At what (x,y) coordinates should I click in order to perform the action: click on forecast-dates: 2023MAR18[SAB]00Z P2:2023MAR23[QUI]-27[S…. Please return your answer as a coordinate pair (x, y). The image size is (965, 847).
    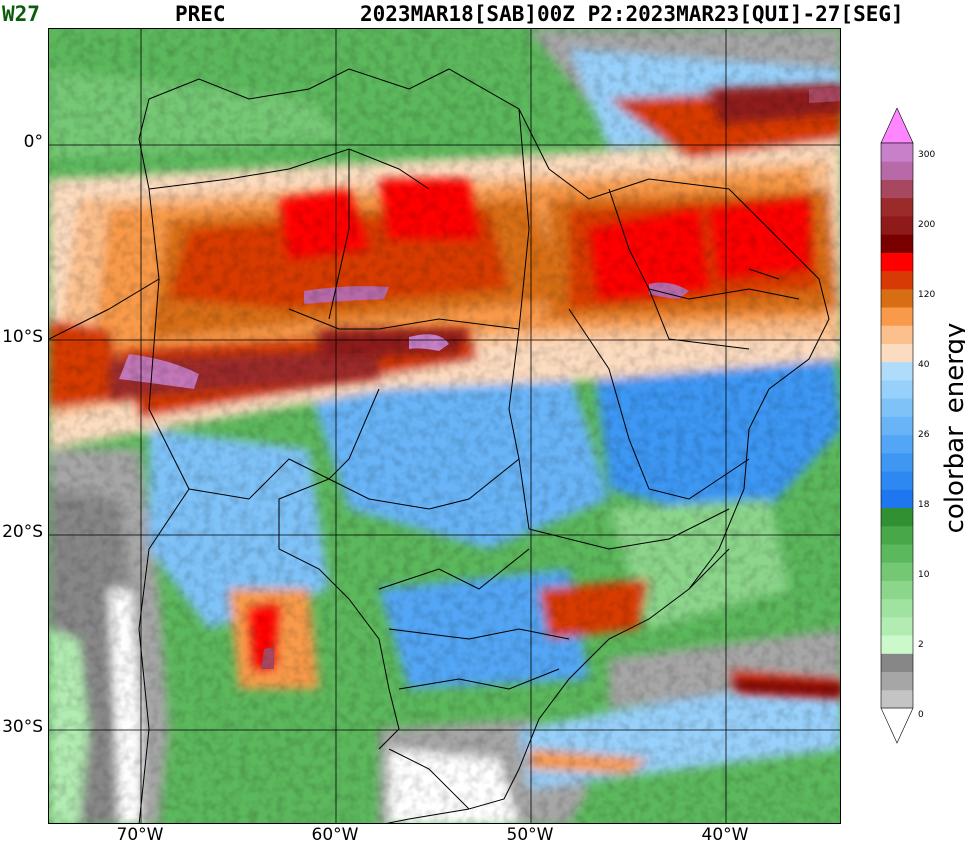
    Looking at the image, I should click on (632, 14).